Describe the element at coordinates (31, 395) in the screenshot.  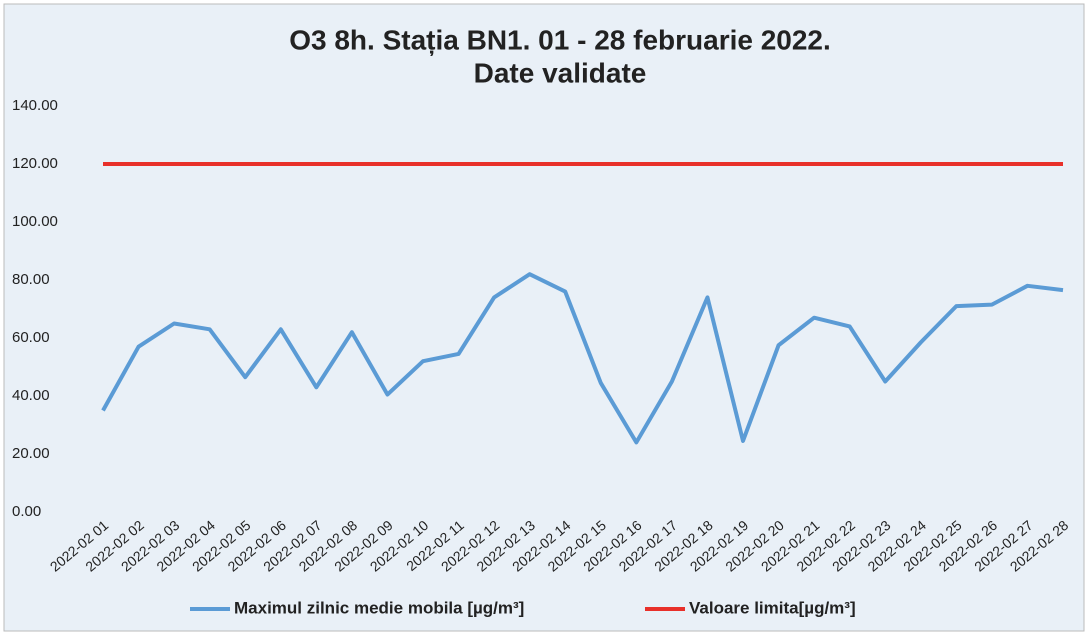
I see `y-tick-label: 40.00` at that location.